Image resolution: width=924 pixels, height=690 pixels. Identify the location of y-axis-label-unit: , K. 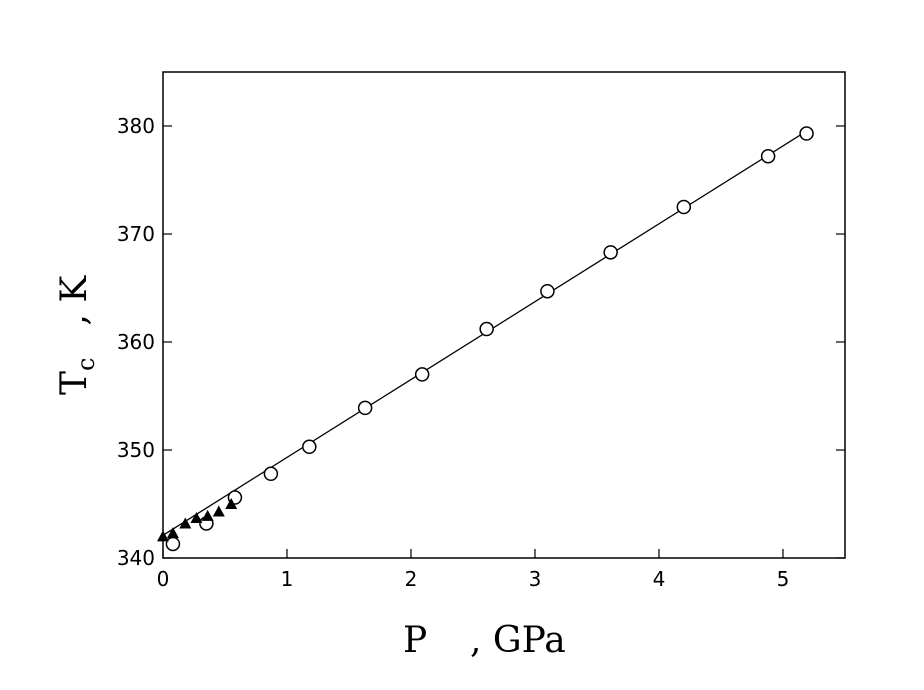
(74, 300).